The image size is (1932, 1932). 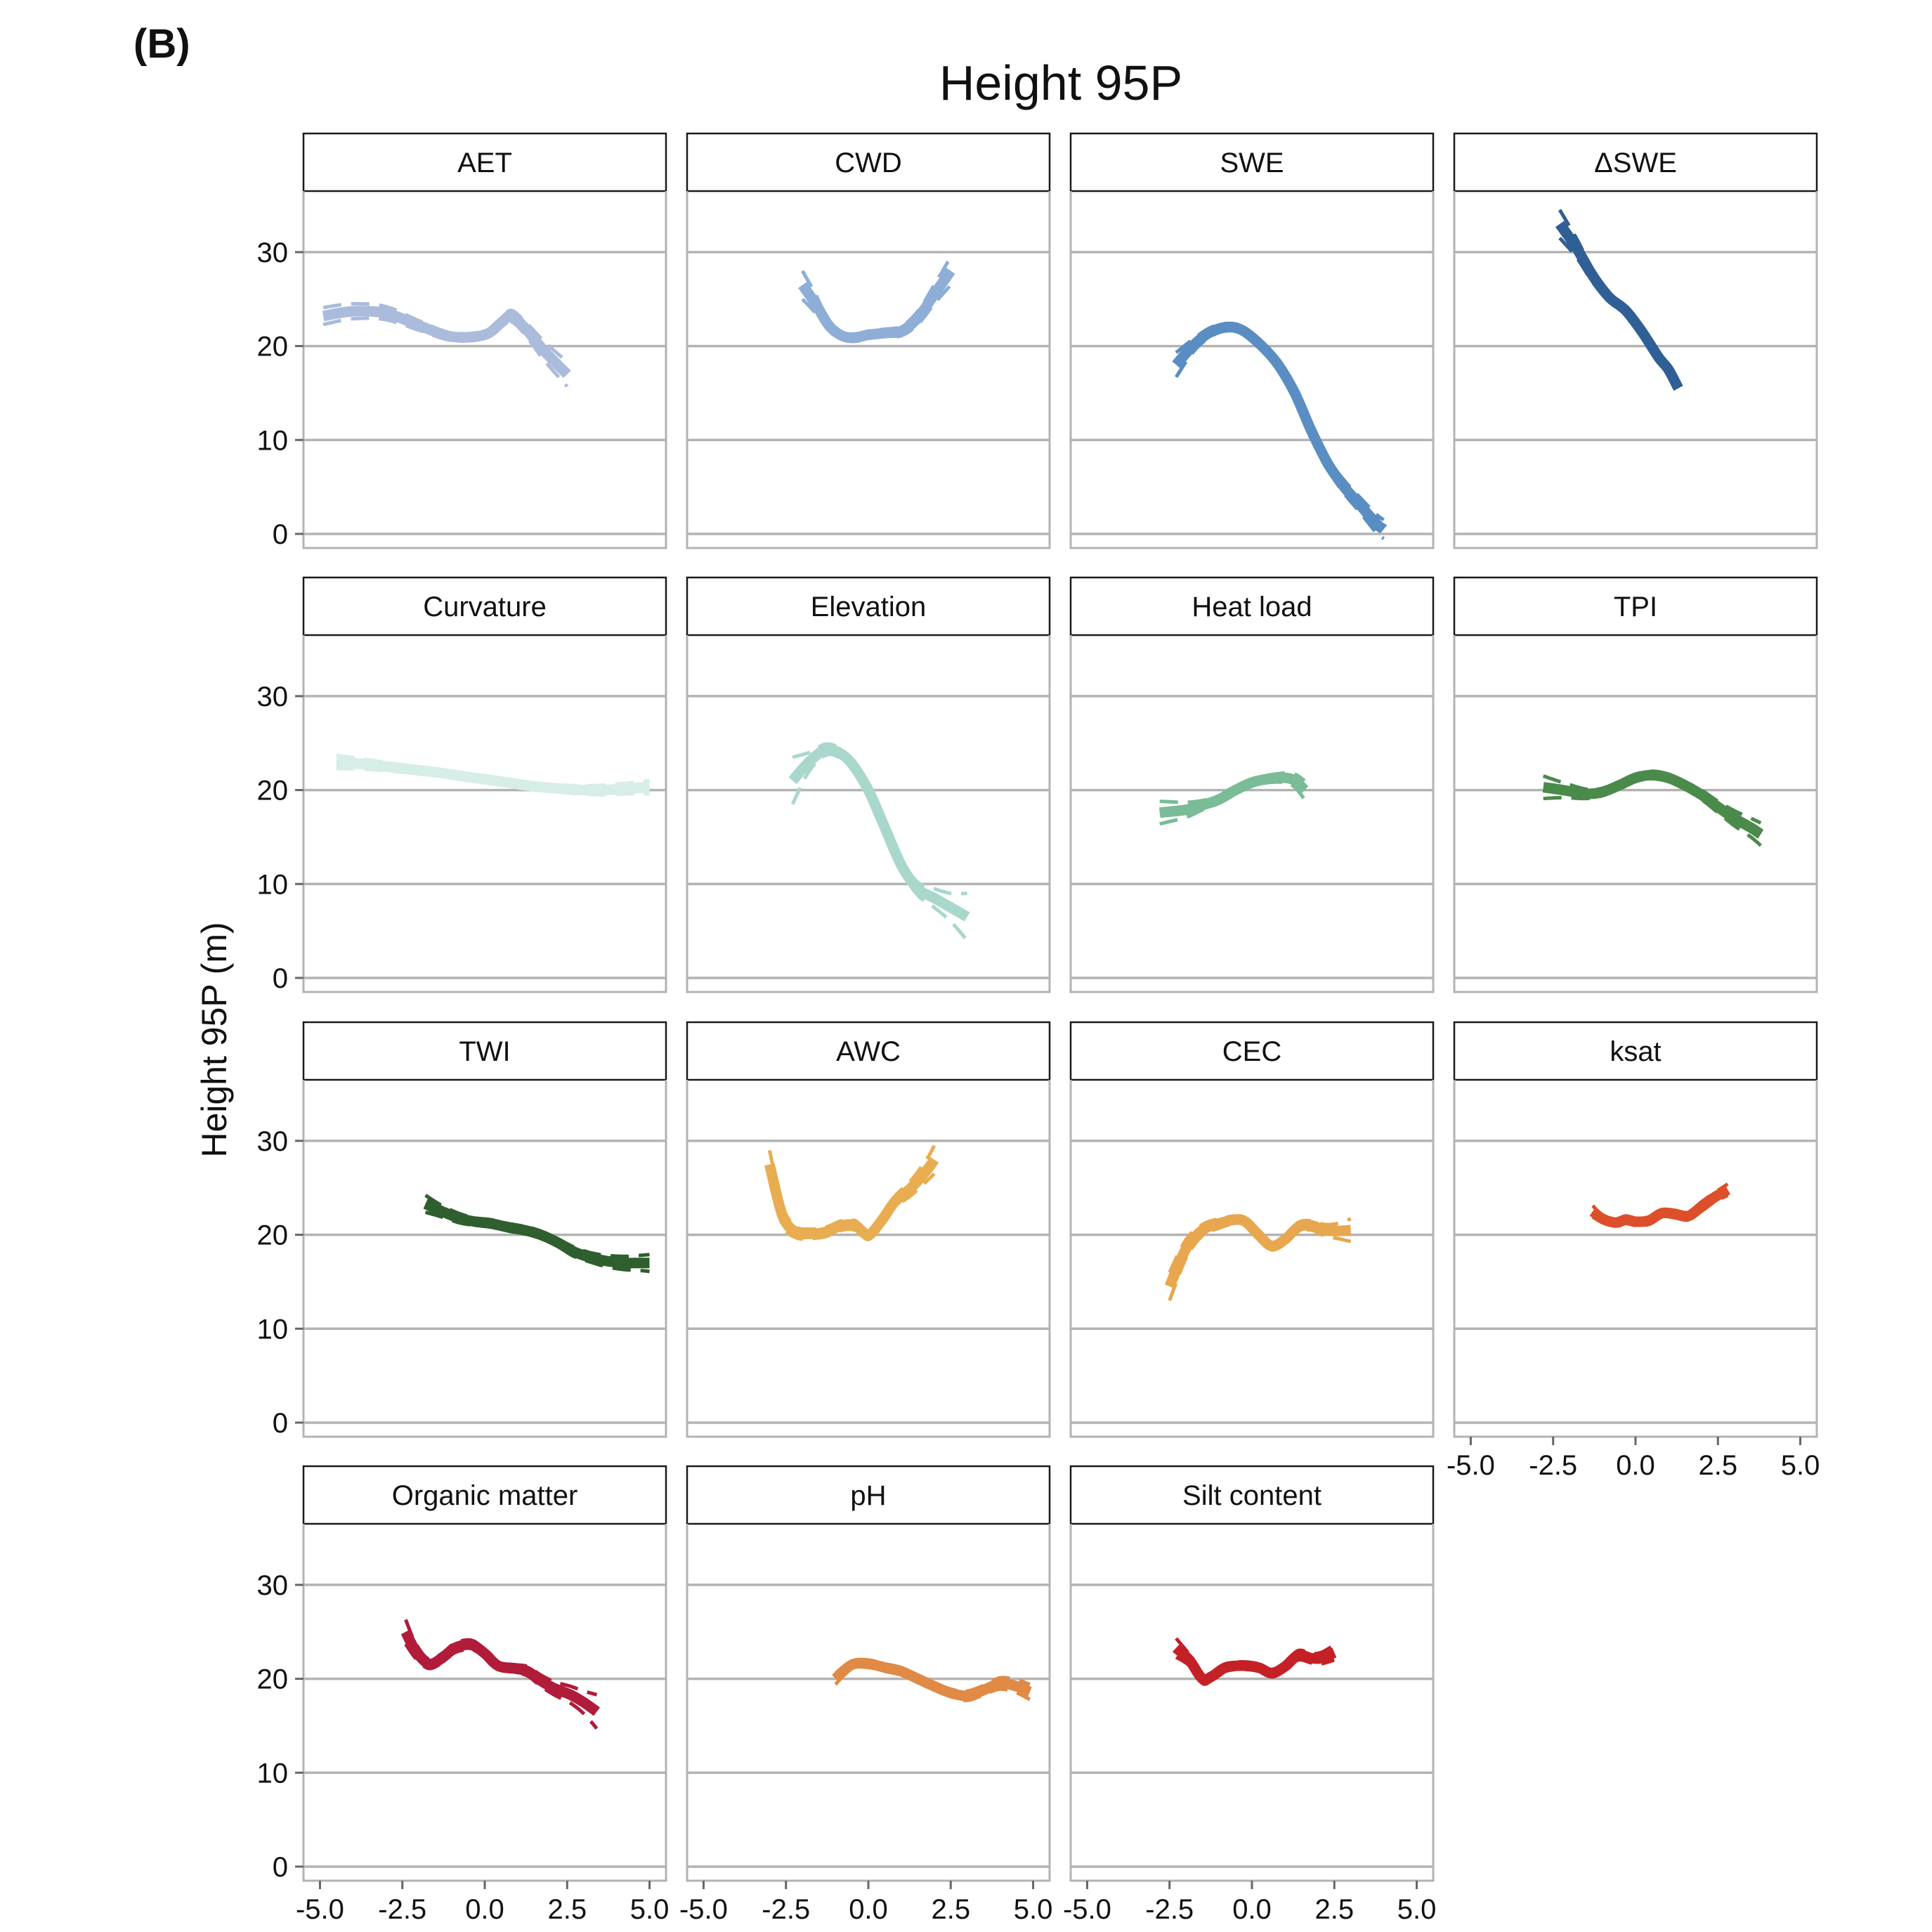 I want to click on figure-title: Height 95P, so click(x=1061, y=83).